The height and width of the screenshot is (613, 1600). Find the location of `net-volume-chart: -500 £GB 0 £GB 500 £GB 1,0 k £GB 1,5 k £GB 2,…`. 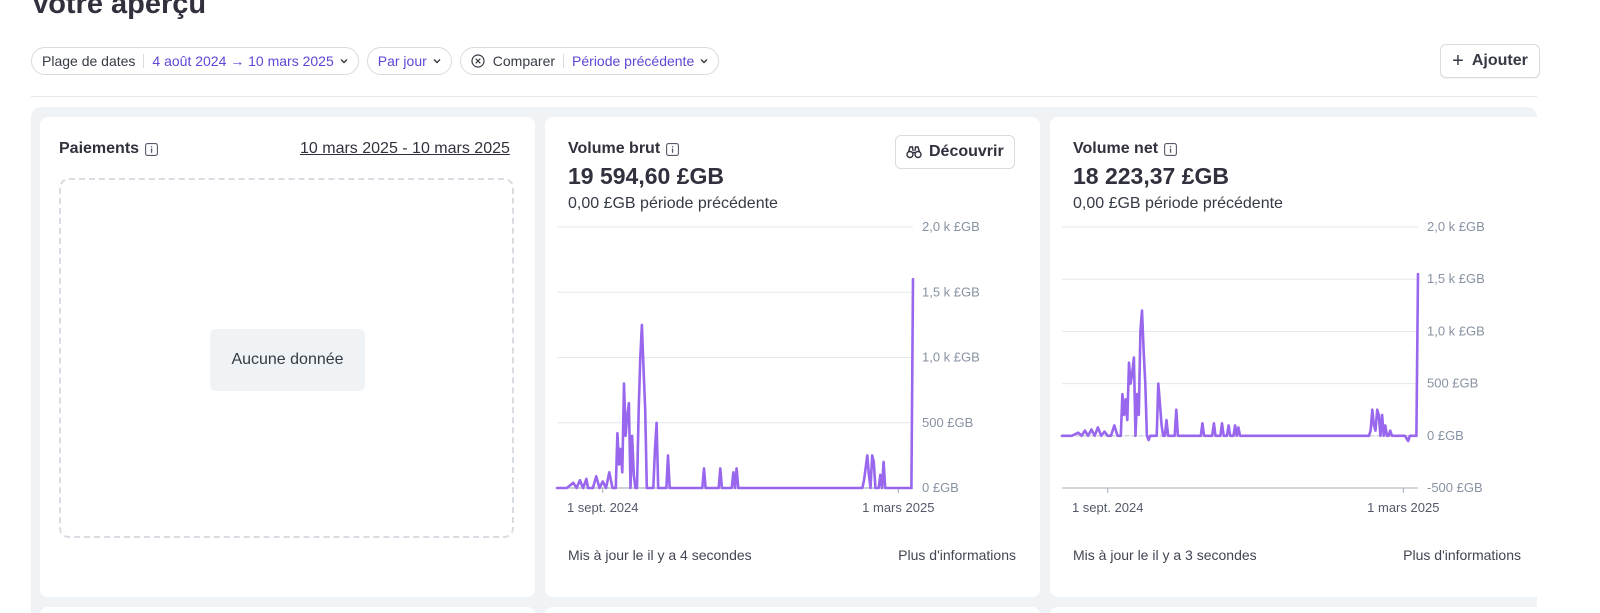

net-volume-chart: -500 £GB 0 £GB 500 £GB 1,0 k £GB 1,5 k £GB 2,… is located at coordinates (1272, 367).